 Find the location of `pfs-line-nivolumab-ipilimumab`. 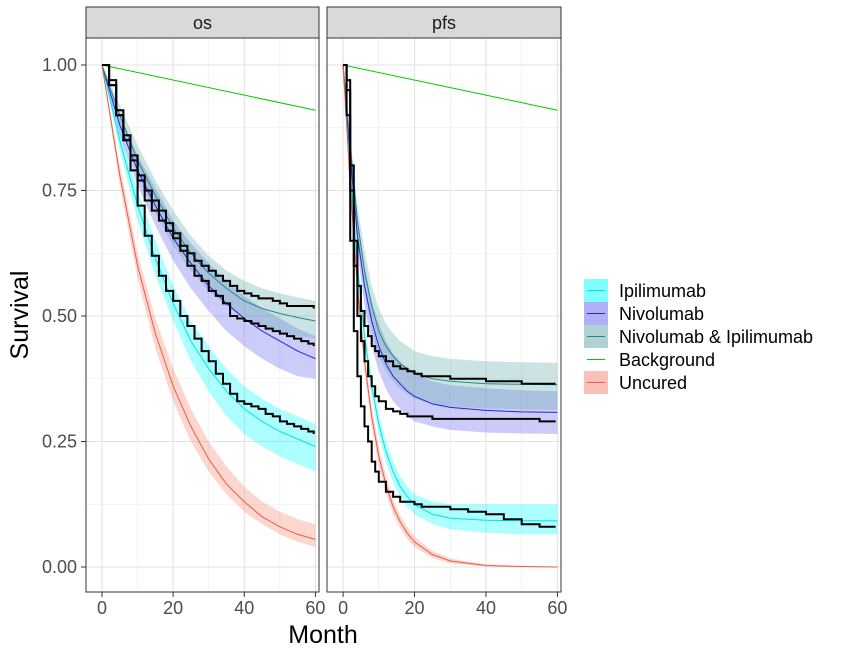

pfs-line-nivolumab-ipilimumab is located at coordinates (450, 225).